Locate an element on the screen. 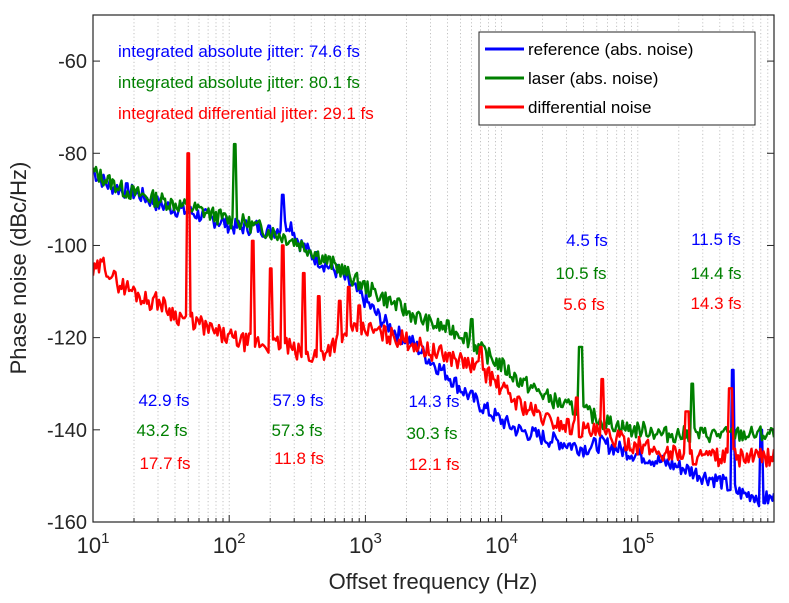 This screenshot has width=789, height=603. jitter-value-reference: 57.9 fs is located at coordinates (297, 400).